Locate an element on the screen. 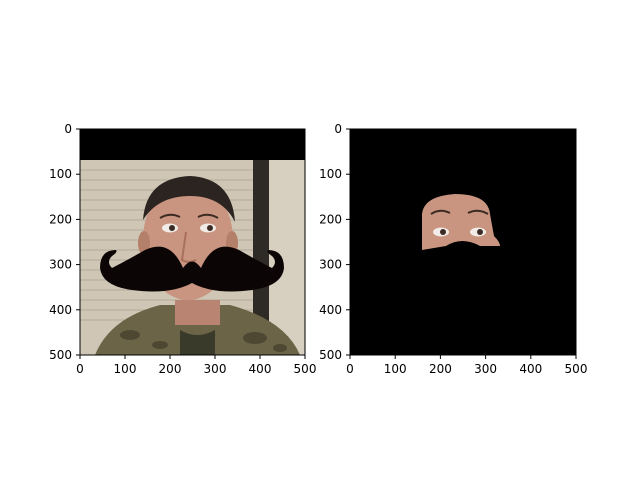 The image size is (640, 480). shirt-collar is located at coordinates (197, 342).